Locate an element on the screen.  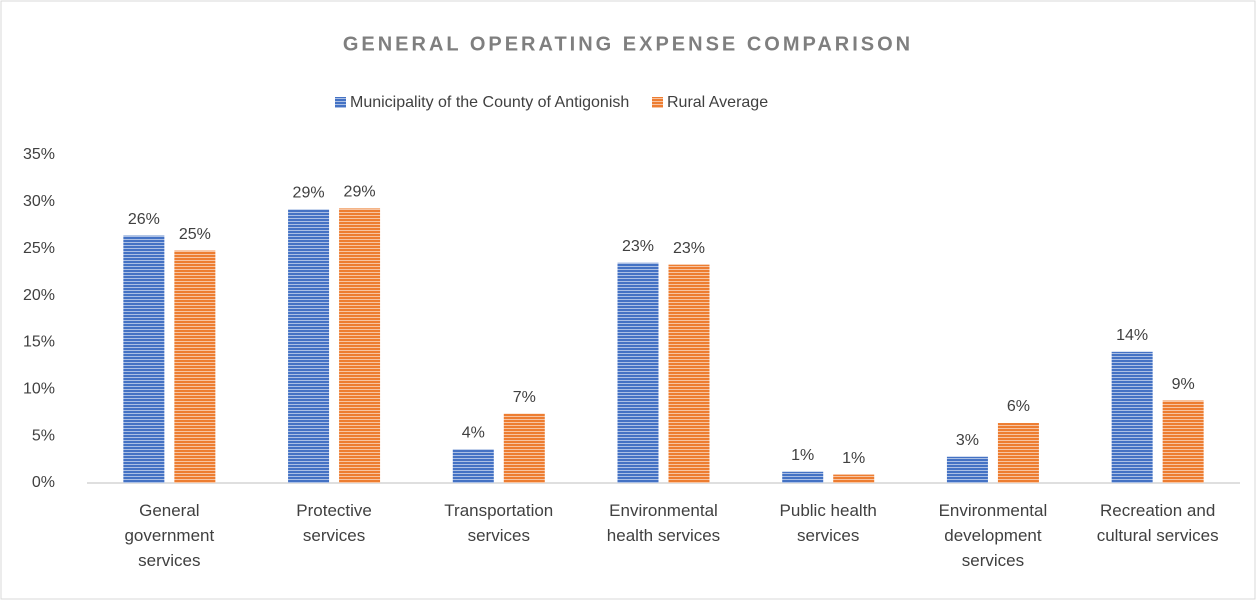
data-label: 7% is located at coordinates (524, 397).